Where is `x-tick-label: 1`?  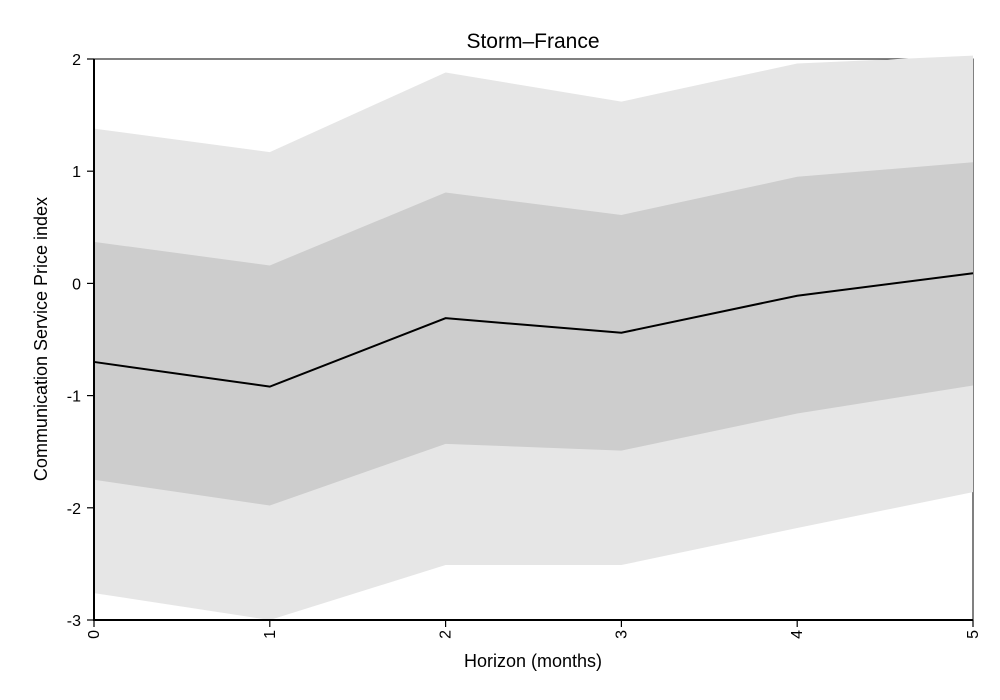
x-tick-label: 1 is located at coordinates (270, 634).